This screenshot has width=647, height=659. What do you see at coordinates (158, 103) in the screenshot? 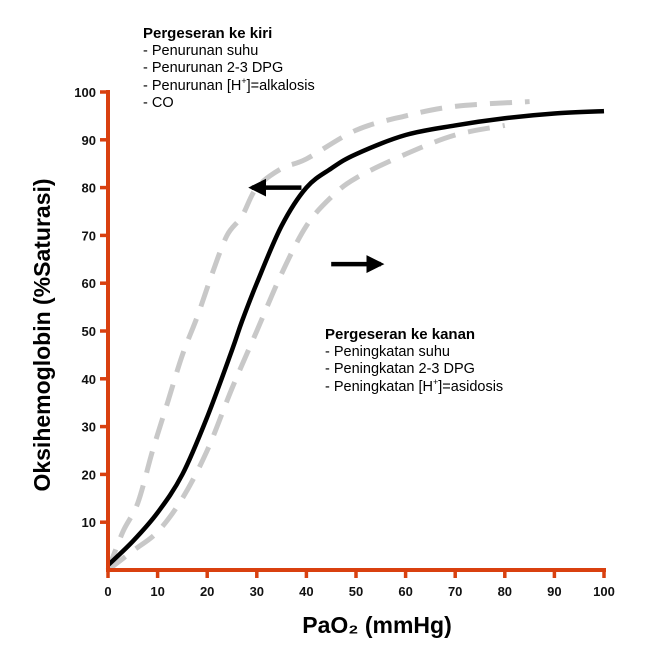
I see `left-shift-item-co: - CO` at bounding box center [158, 103].